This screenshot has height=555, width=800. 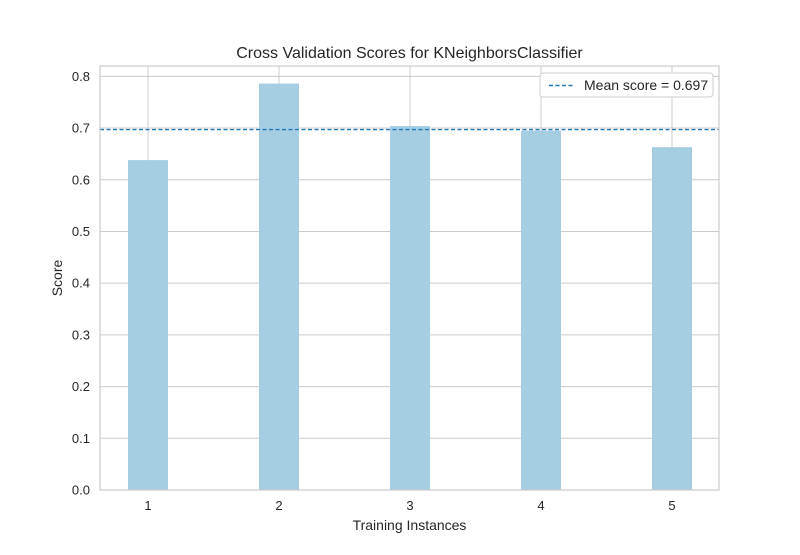 I want to click on y-tick-label: 0.3, so click(x=81, y=334).